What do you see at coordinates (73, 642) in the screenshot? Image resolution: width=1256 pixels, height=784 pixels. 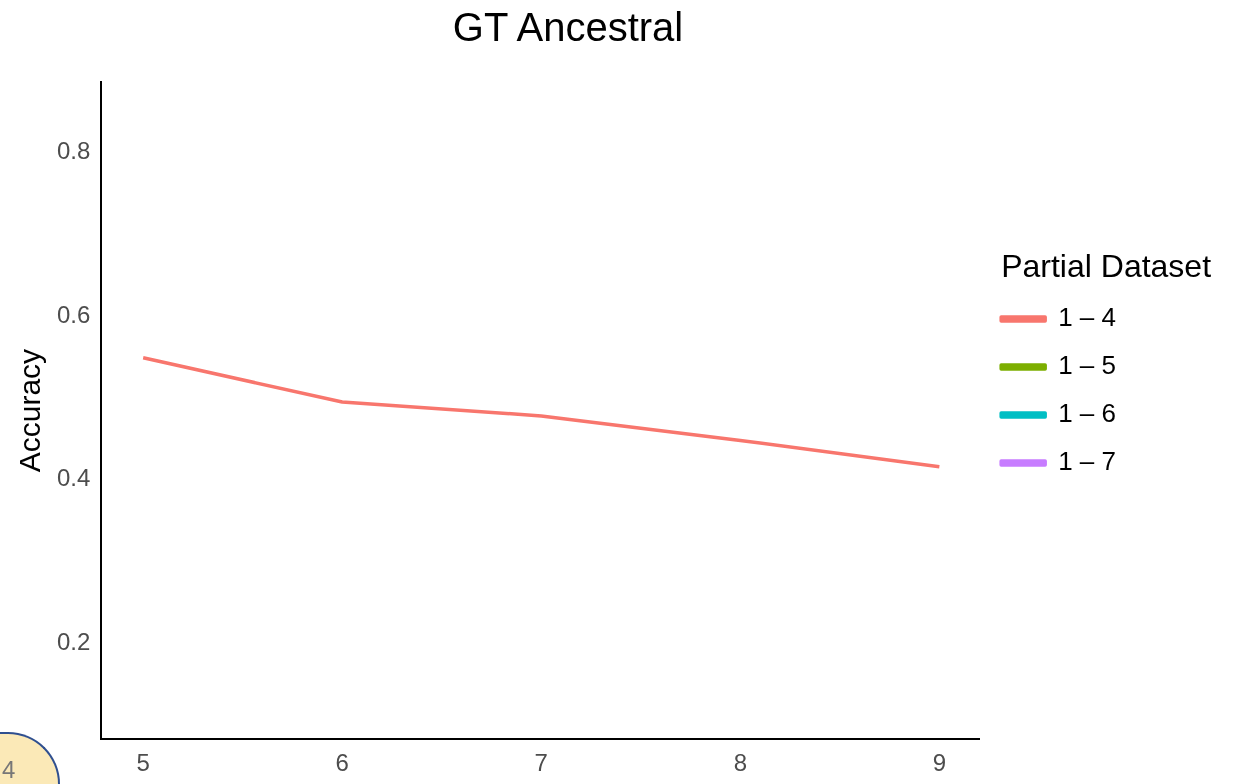 I see `y-tick-label: 0.2` at bounding box center [73, 642].